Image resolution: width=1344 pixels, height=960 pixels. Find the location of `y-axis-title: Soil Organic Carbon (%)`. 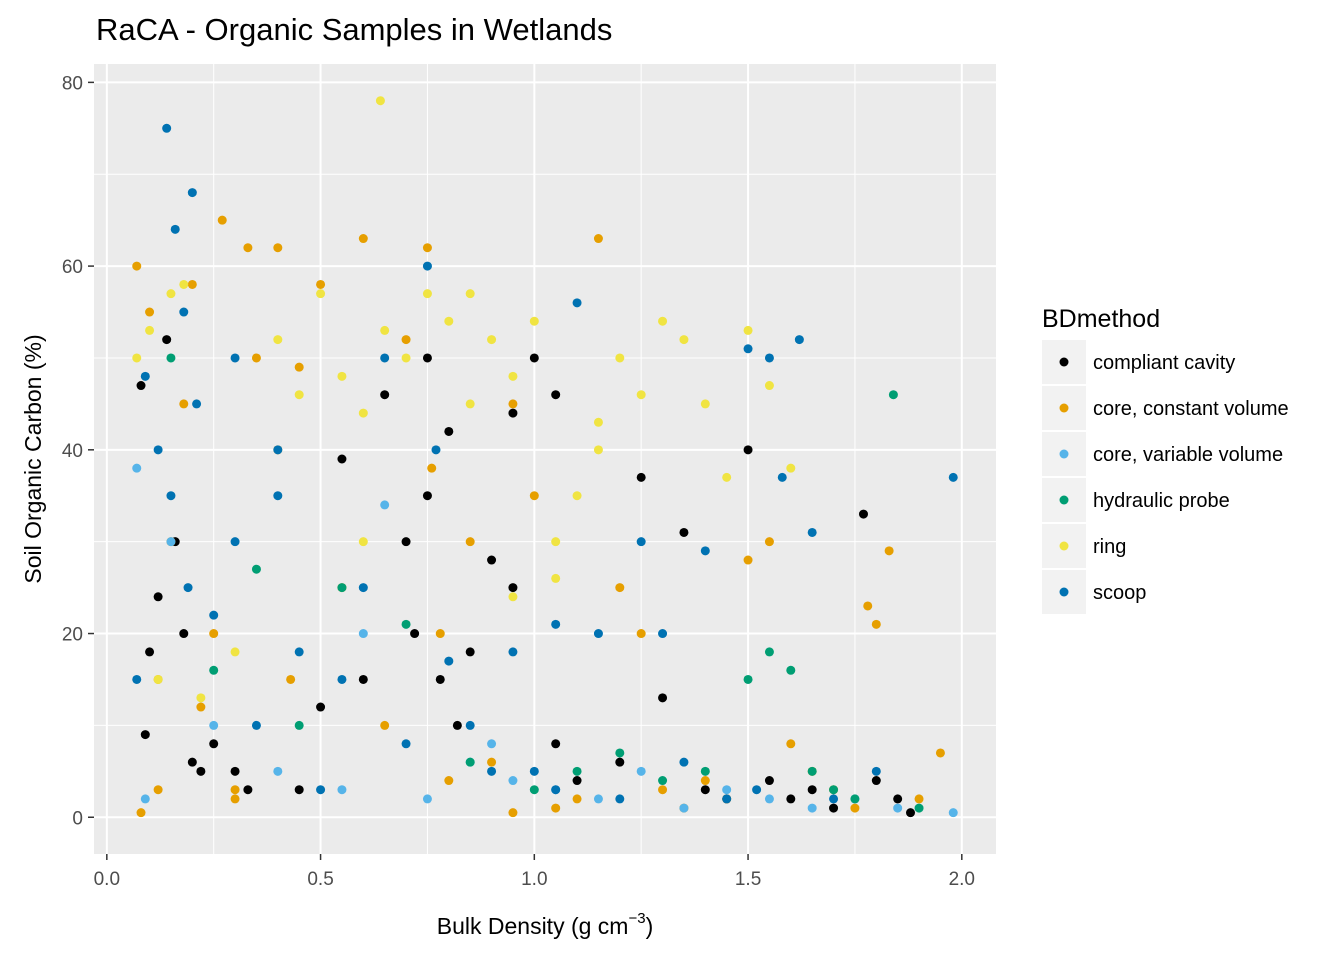

y-axis-title: Soil Organic Carbon (%) is located at coordinates (33, 458).